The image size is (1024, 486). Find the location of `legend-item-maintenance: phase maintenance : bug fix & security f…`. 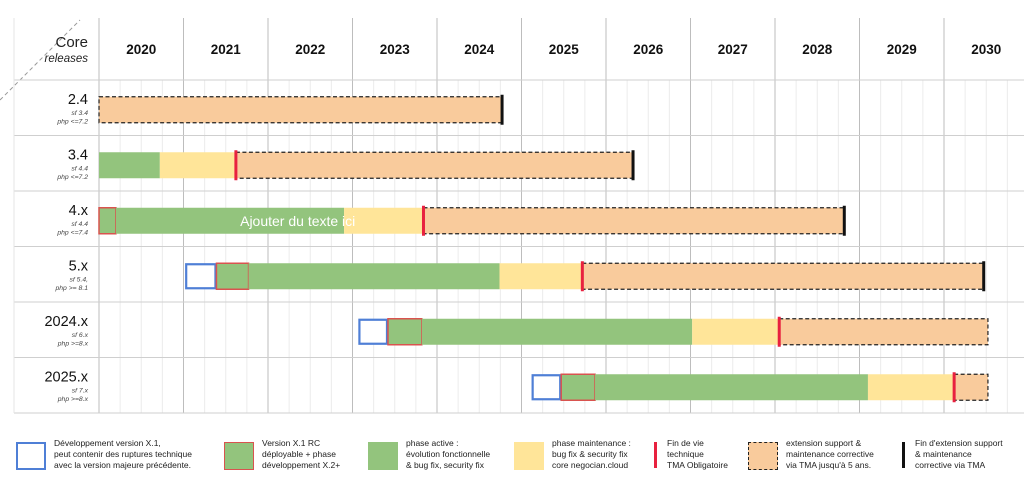

legend-item-maintenance: phase maintenance : bug fix & security f… is located at coordinates (572, 454).